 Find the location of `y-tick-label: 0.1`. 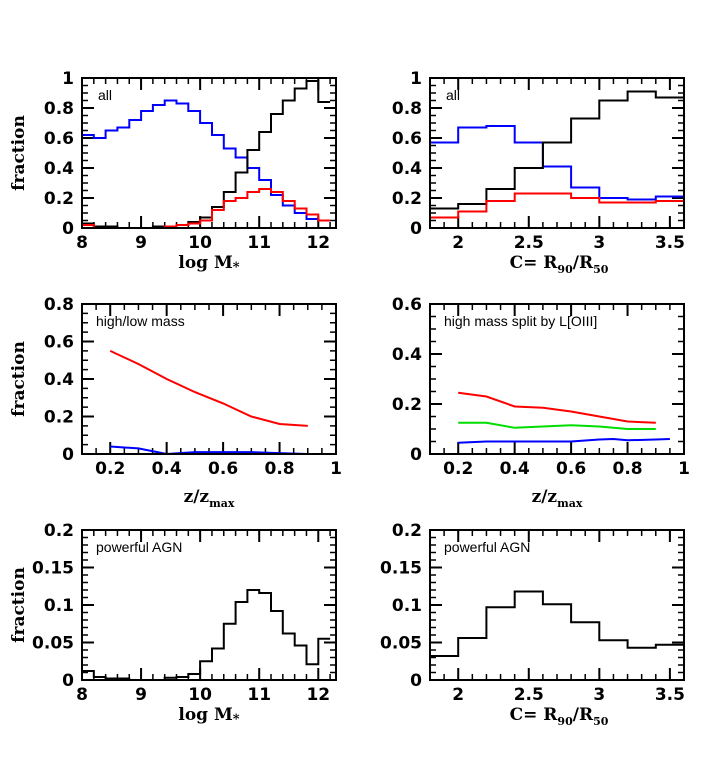

y-tick-label: 0.1 is located at coordinates (59, 606).